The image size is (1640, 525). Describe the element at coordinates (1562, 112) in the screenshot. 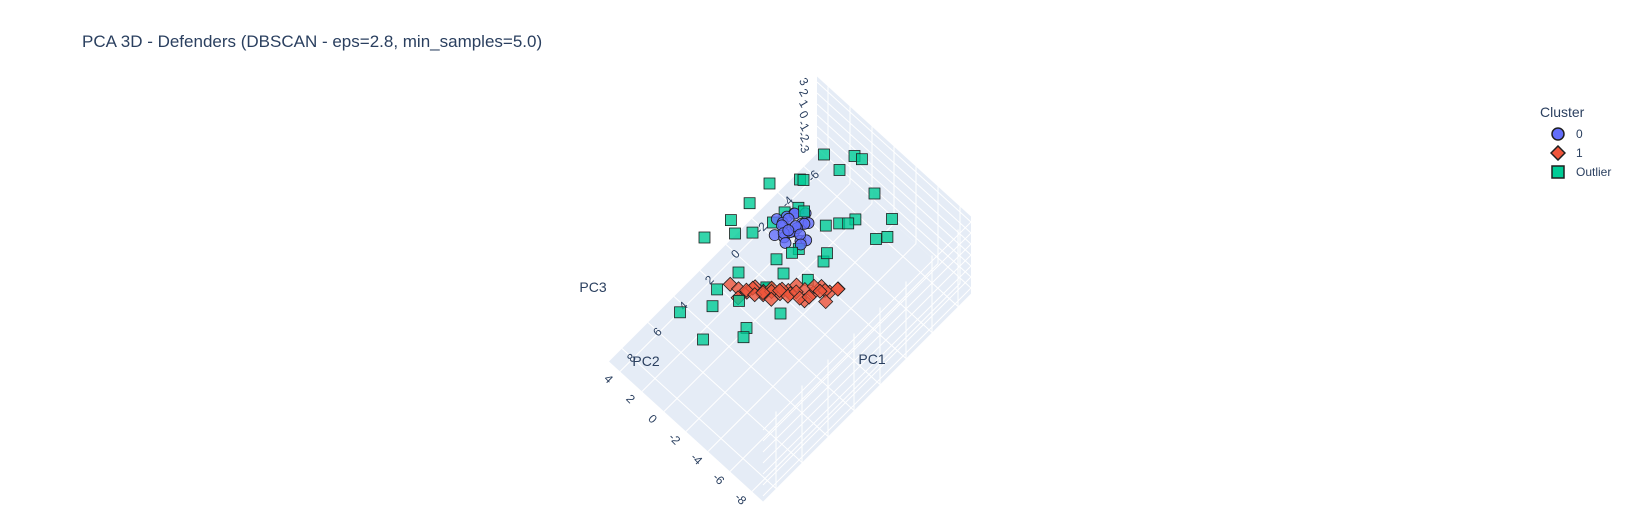

I see `legend-title: Cluster` at that location.